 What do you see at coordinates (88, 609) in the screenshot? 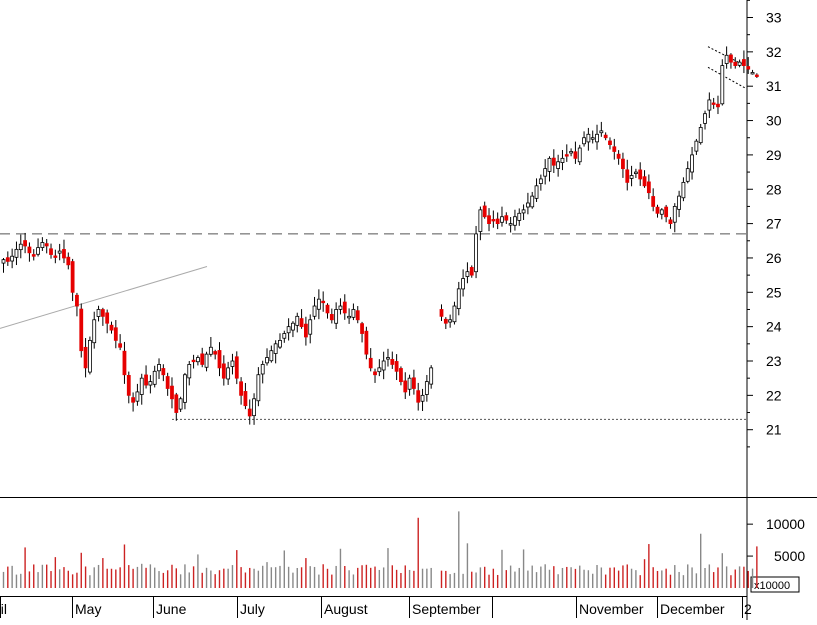
I see `month-label: May` at bounding box center [88, 609].